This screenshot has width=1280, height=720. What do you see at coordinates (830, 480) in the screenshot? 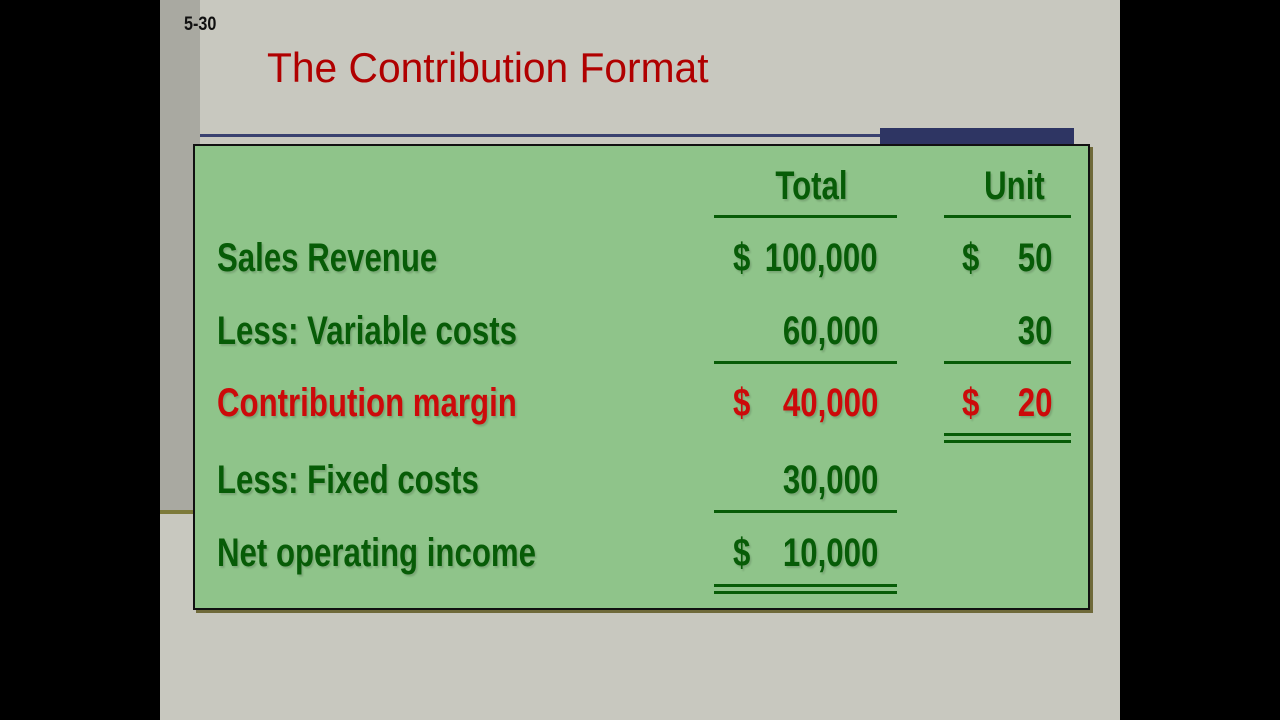
I see `fixed-costs-total: 30,000` at bounding box center [830, 480].